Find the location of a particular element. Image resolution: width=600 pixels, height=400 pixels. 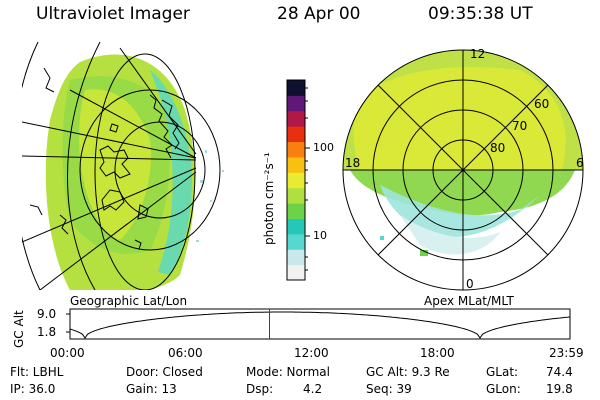

time-tick-0600: 06:00 is located at coordinates (185, 353).